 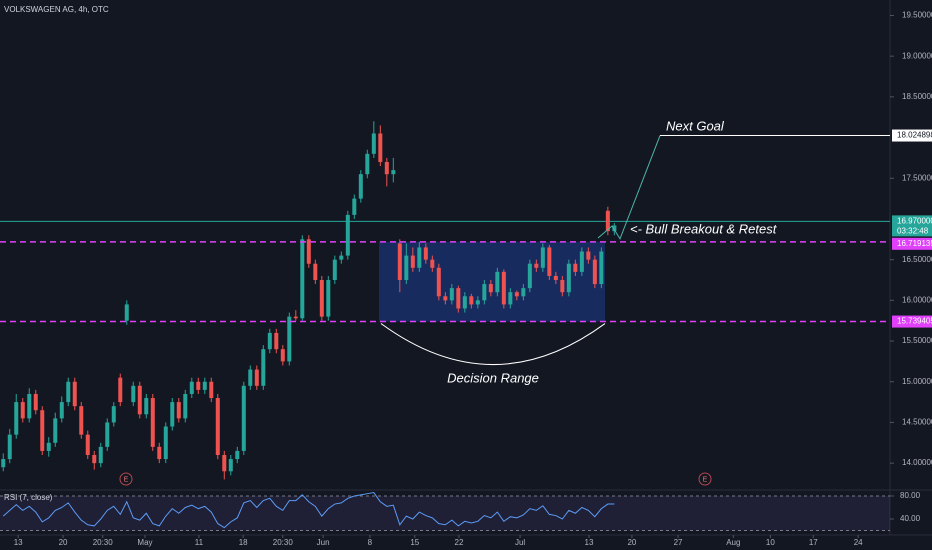 What do you see at coordinates (414, 542) in the screenshot?
I see `x-tick-label: 15` at bounding box center [414, 542].